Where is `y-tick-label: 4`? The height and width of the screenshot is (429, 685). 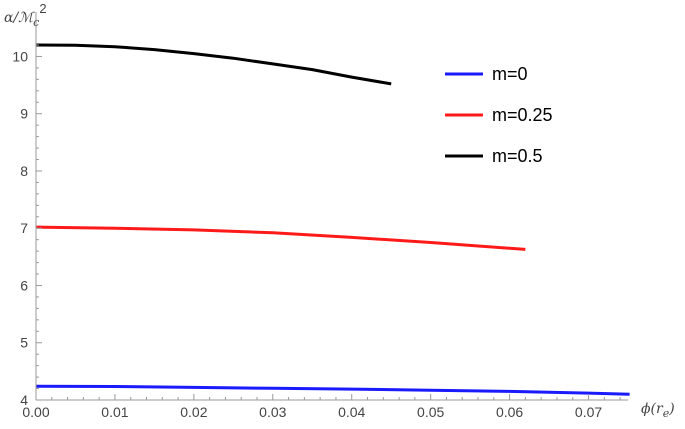
y-tick-label: 4 is located at coordinates (24, 400).